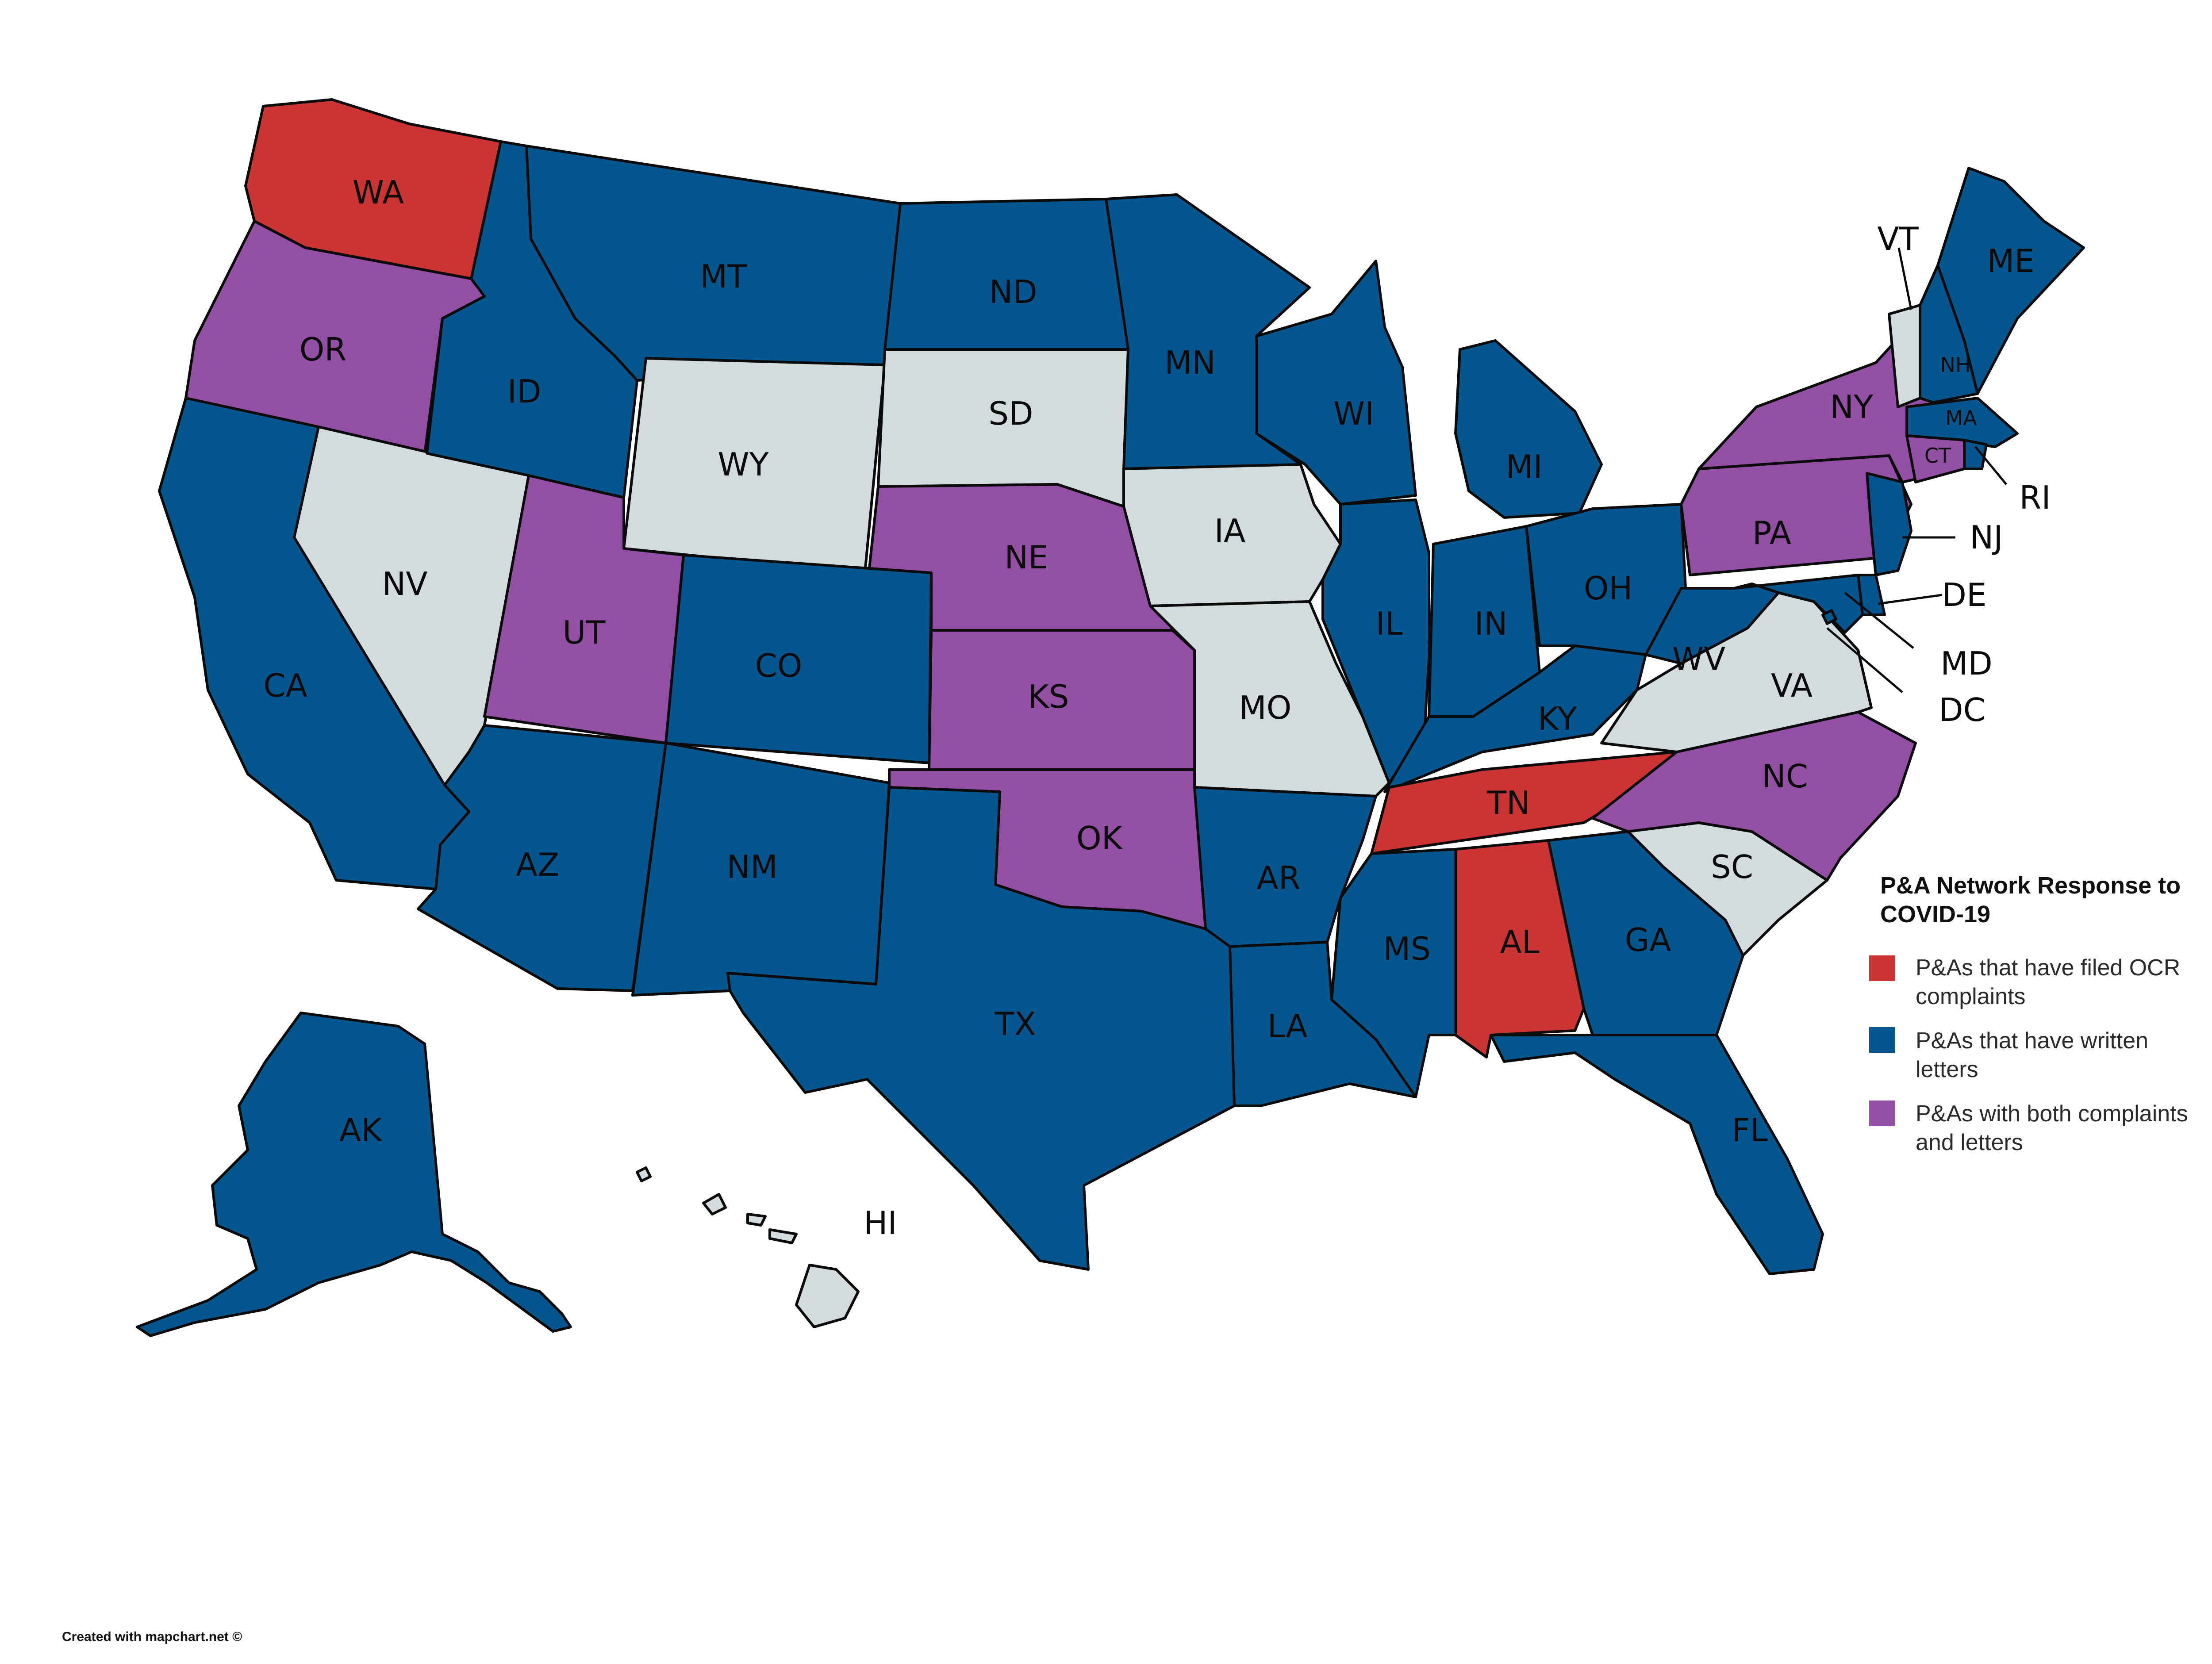 Image resolution: width=2212 pixels, height=1664 pixels. What do you see at coordinates (405, 583) in the screenshot?
I see `state-label-nv: NV` at bounding box center [405, 583].